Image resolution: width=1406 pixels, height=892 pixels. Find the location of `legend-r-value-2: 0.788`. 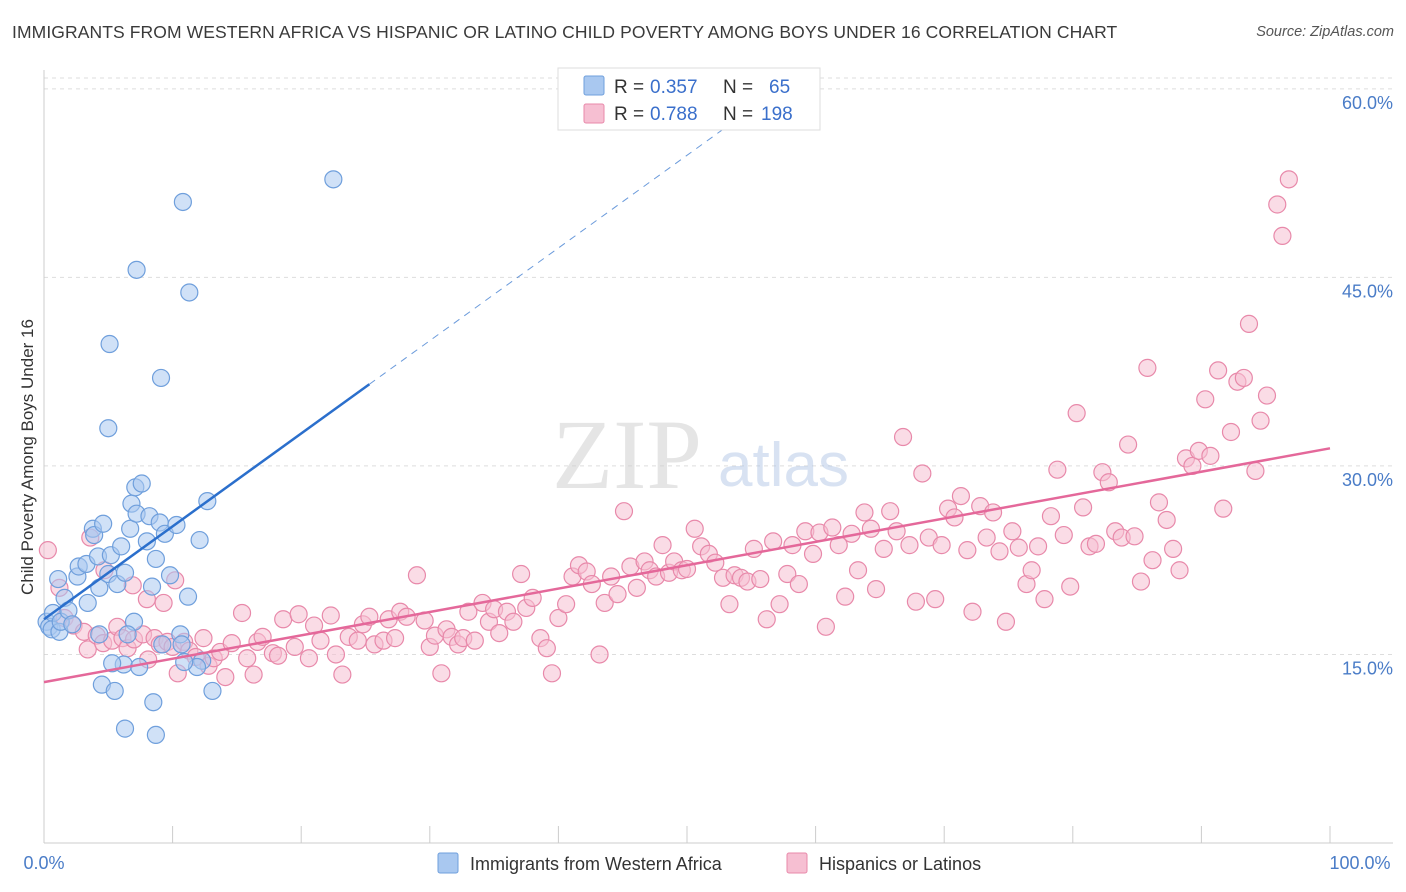

legend-r-value-2: 0.788 is located at coordinates (674, 114).